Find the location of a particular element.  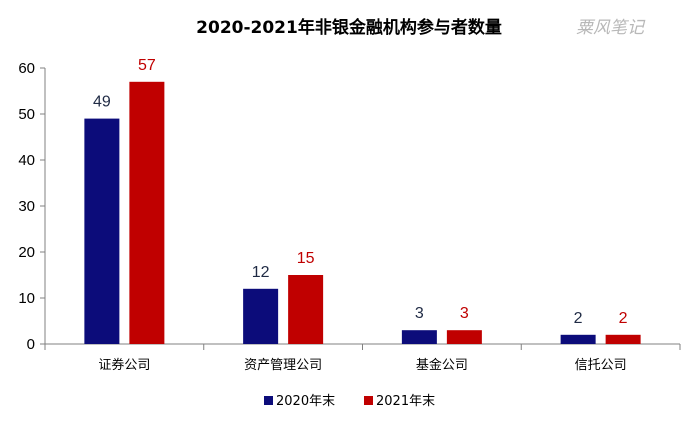

data-label: 12 is located at coordinates (261, 272).